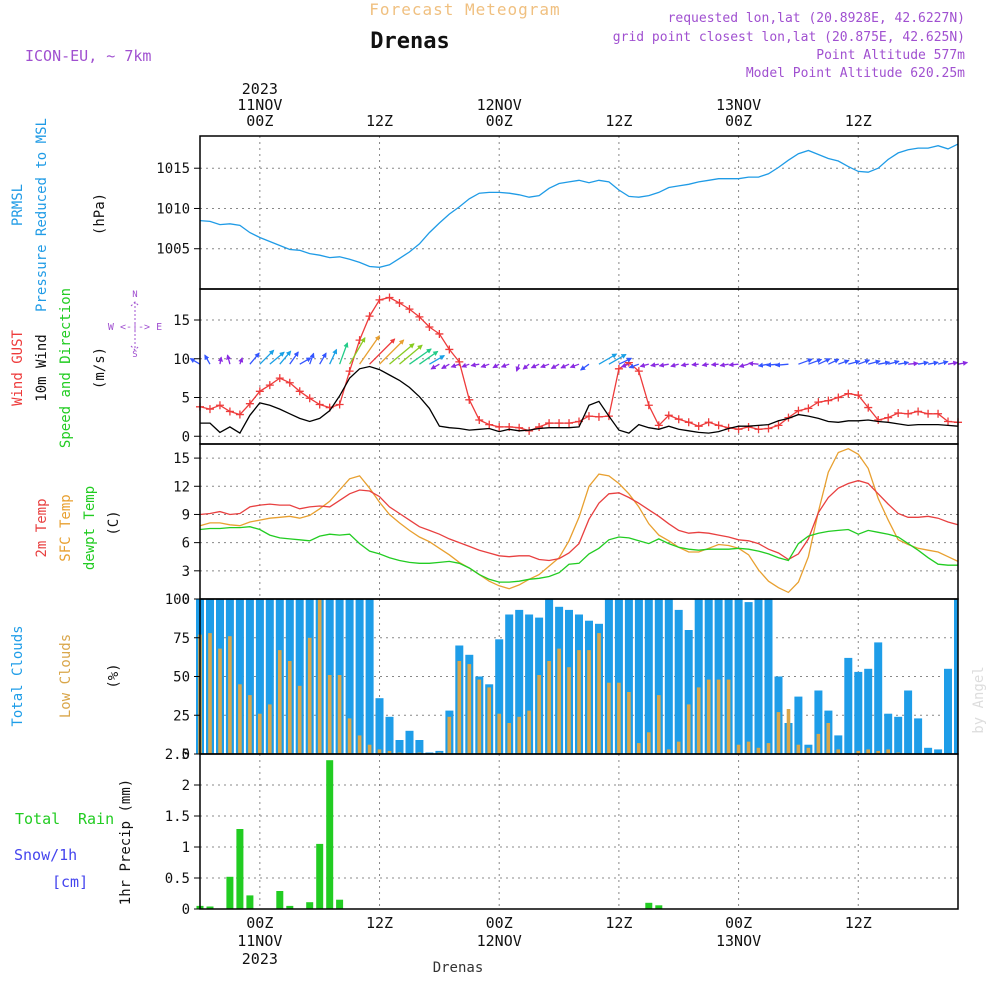 Image resolution: width=1000 pixels, height=1000 pixels. I want to click on requested-coords: requested lon,lat (20.8928E, 42.6227N), so click(816, 18).